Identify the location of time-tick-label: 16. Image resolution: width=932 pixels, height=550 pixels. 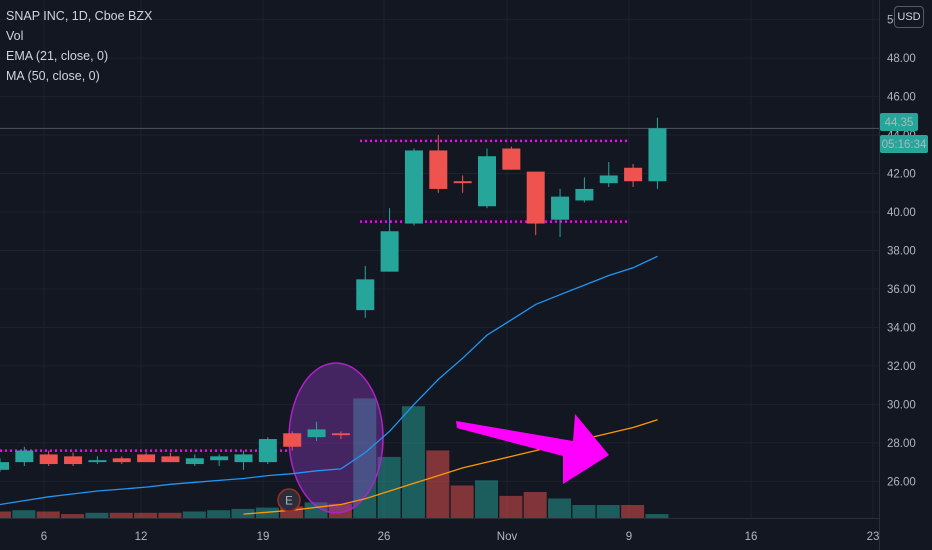
(751, 537).